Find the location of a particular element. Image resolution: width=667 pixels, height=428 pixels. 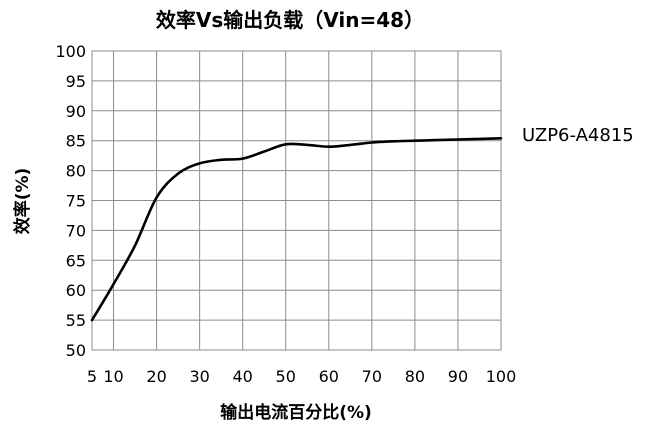

series-label: UZP6-A4815 is located at coordinates (578, 135).